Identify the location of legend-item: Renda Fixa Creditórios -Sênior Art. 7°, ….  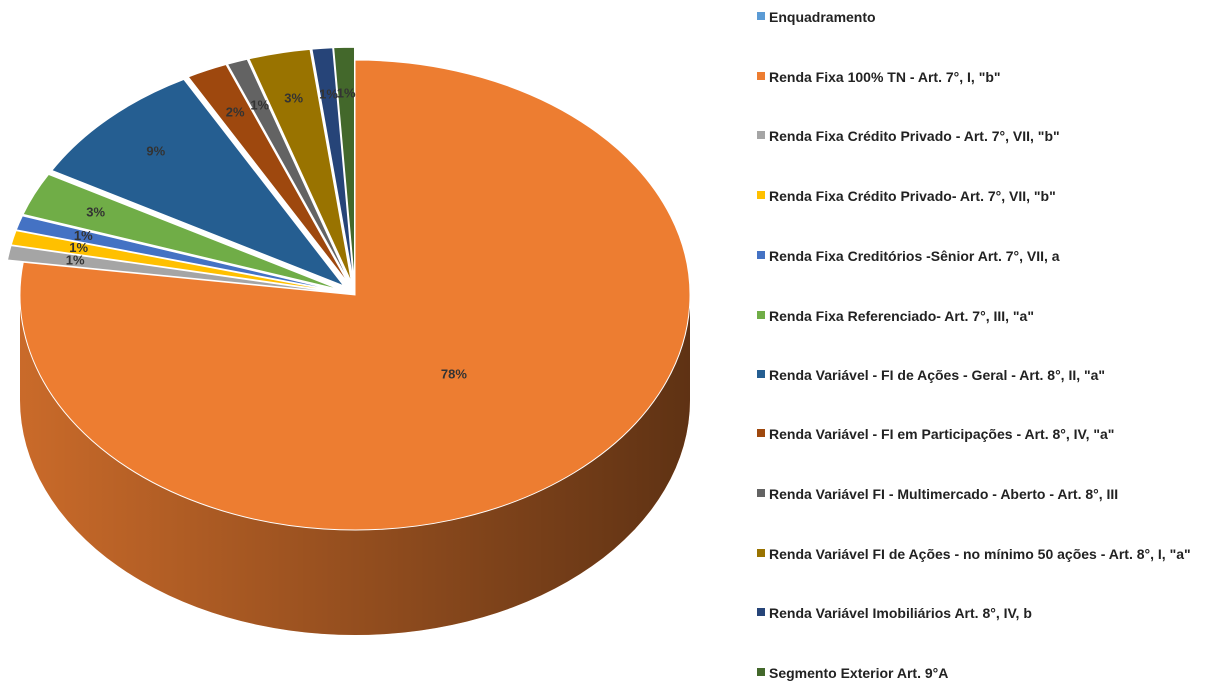
(977, 256).